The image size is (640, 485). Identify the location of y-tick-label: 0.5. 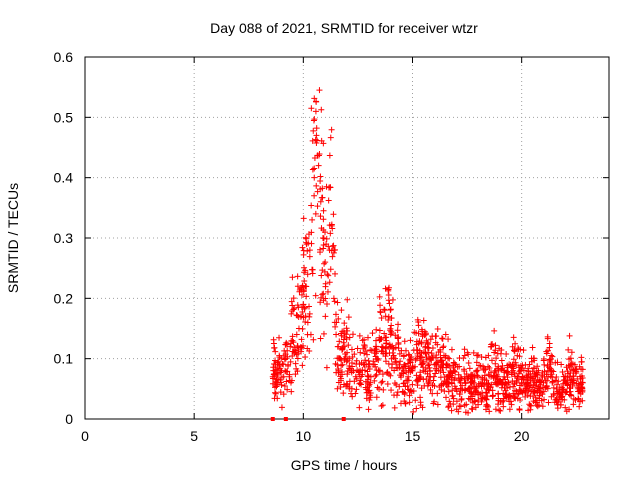
(64, 117).